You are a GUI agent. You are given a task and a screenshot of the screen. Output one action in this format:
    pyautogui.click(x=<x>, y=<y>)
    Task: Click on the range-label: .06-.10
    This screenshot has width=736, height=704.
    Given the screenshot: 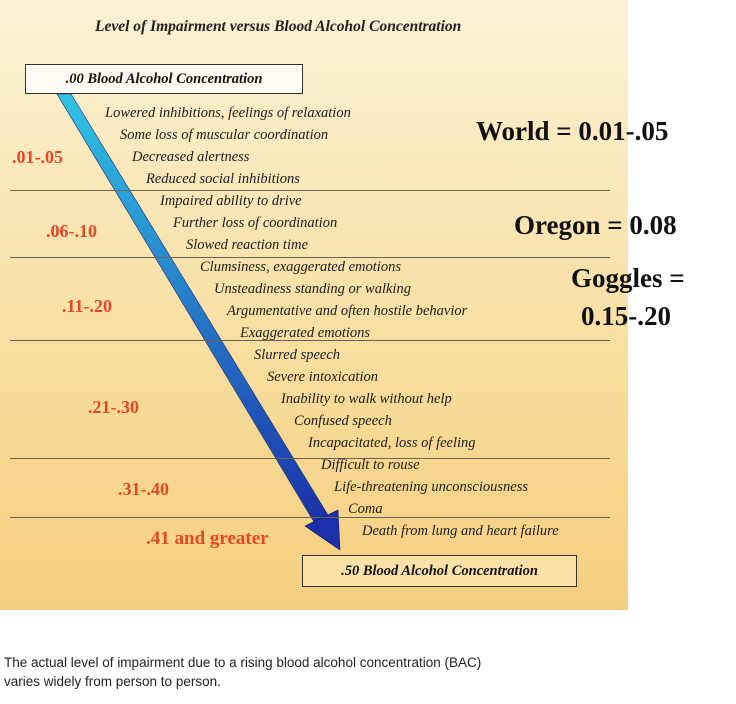 What is the action you would take?
    pyautogui.click(x=71, y=231)
    